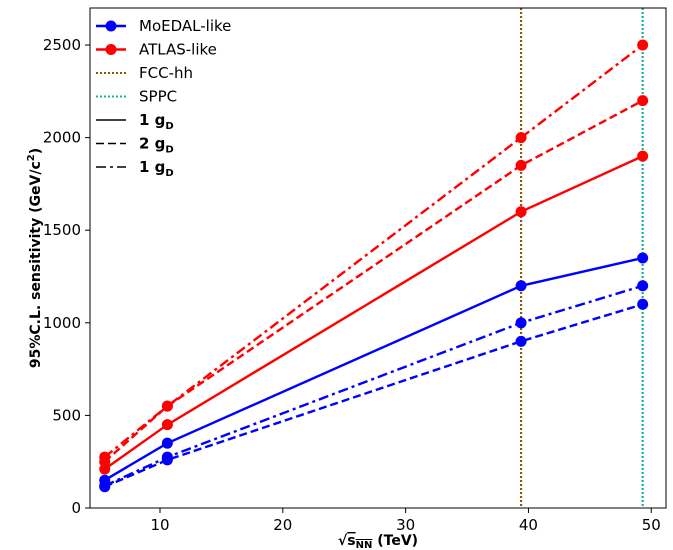  Describe the element at coordinates (166, 73) in the screenshot. I see `legend-label-fcc-hh-2: FCC-hh` at that location.